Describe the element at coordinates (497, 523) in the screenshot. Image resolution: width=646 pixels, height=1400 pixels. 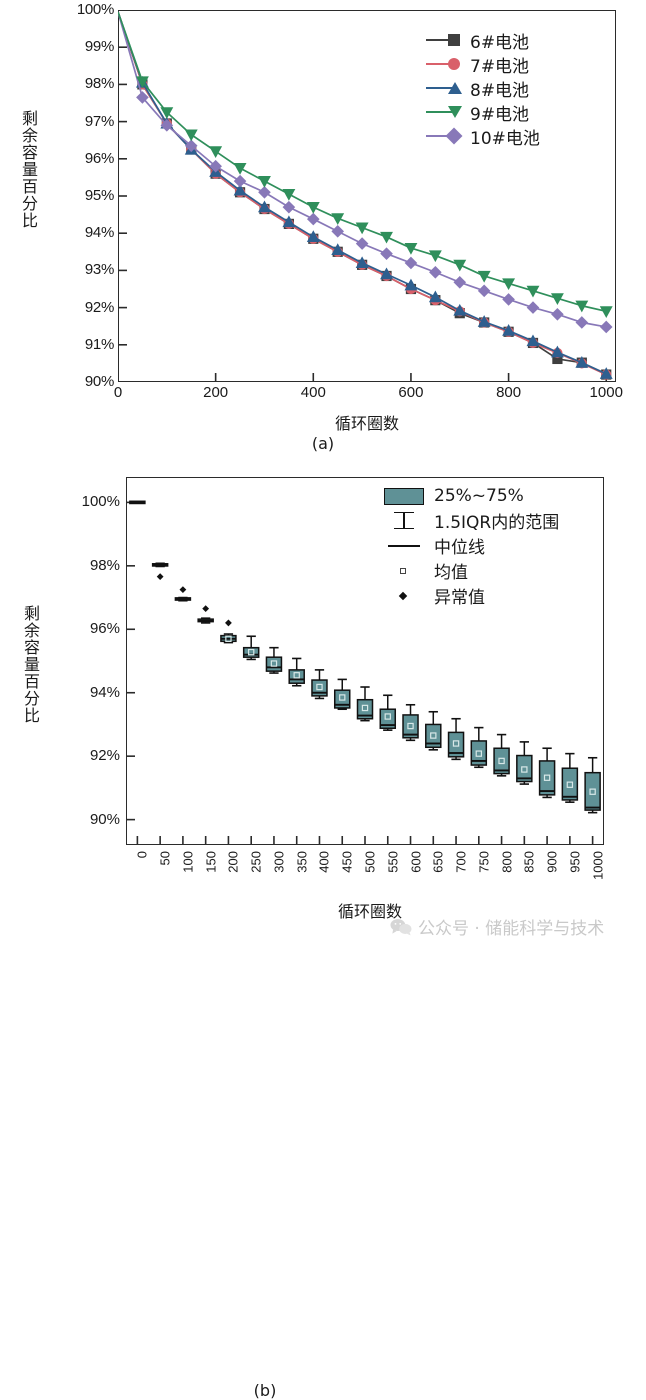
I see `legend-label: 1.5IQR内的范围` at that location.